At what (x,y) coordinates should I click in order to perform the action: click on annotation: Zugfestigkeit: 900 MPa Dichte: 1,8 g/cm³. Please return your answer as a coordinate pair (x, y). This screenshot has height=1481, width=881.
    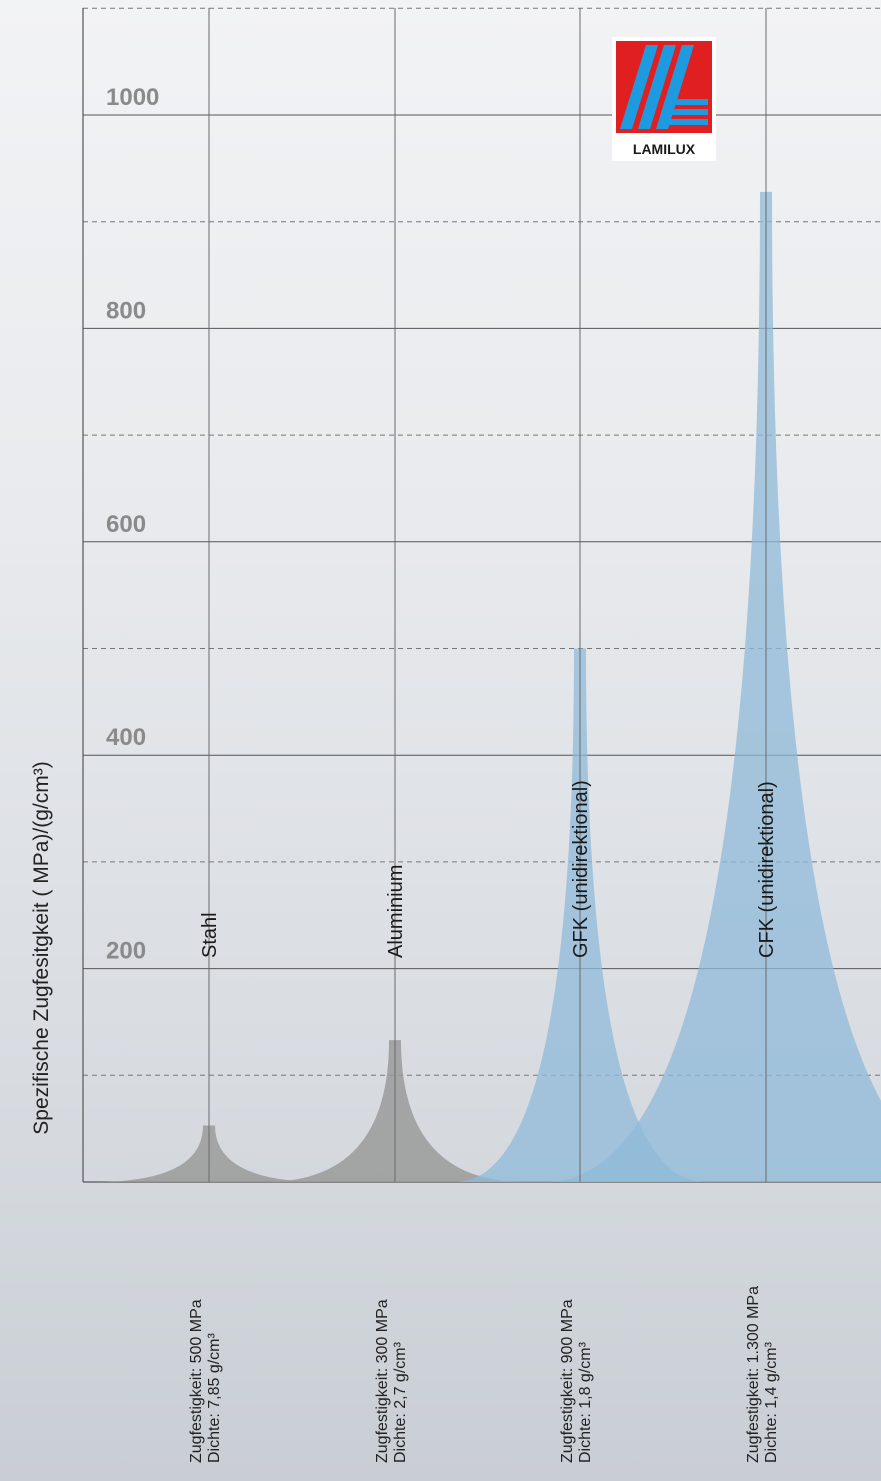
    Looking at the image, I should click on (576, 1381).